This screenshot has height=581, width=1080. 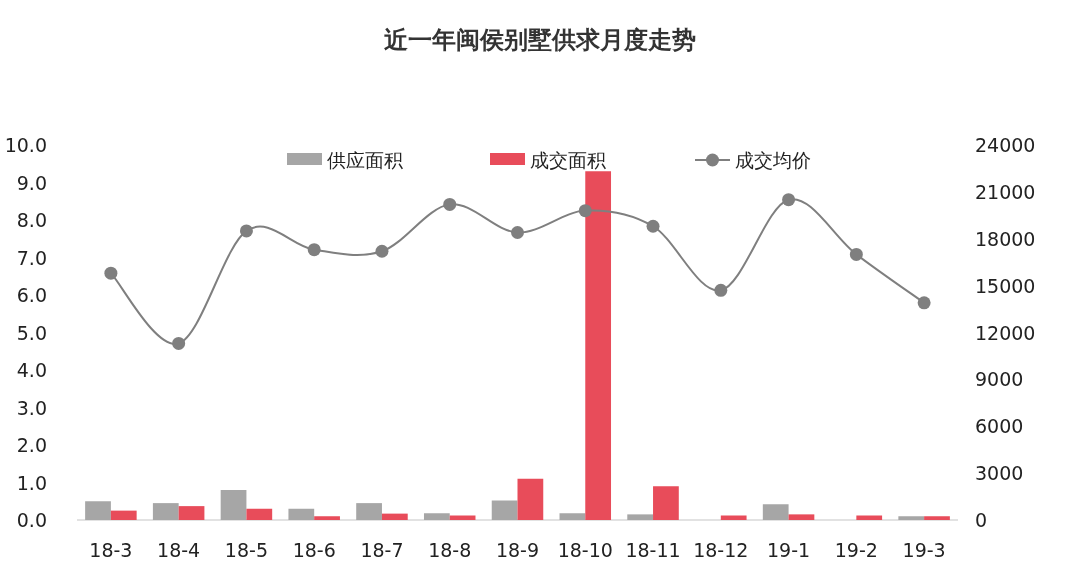 I want to click on legend-label: 供应面积, so click(x=365, y=160).